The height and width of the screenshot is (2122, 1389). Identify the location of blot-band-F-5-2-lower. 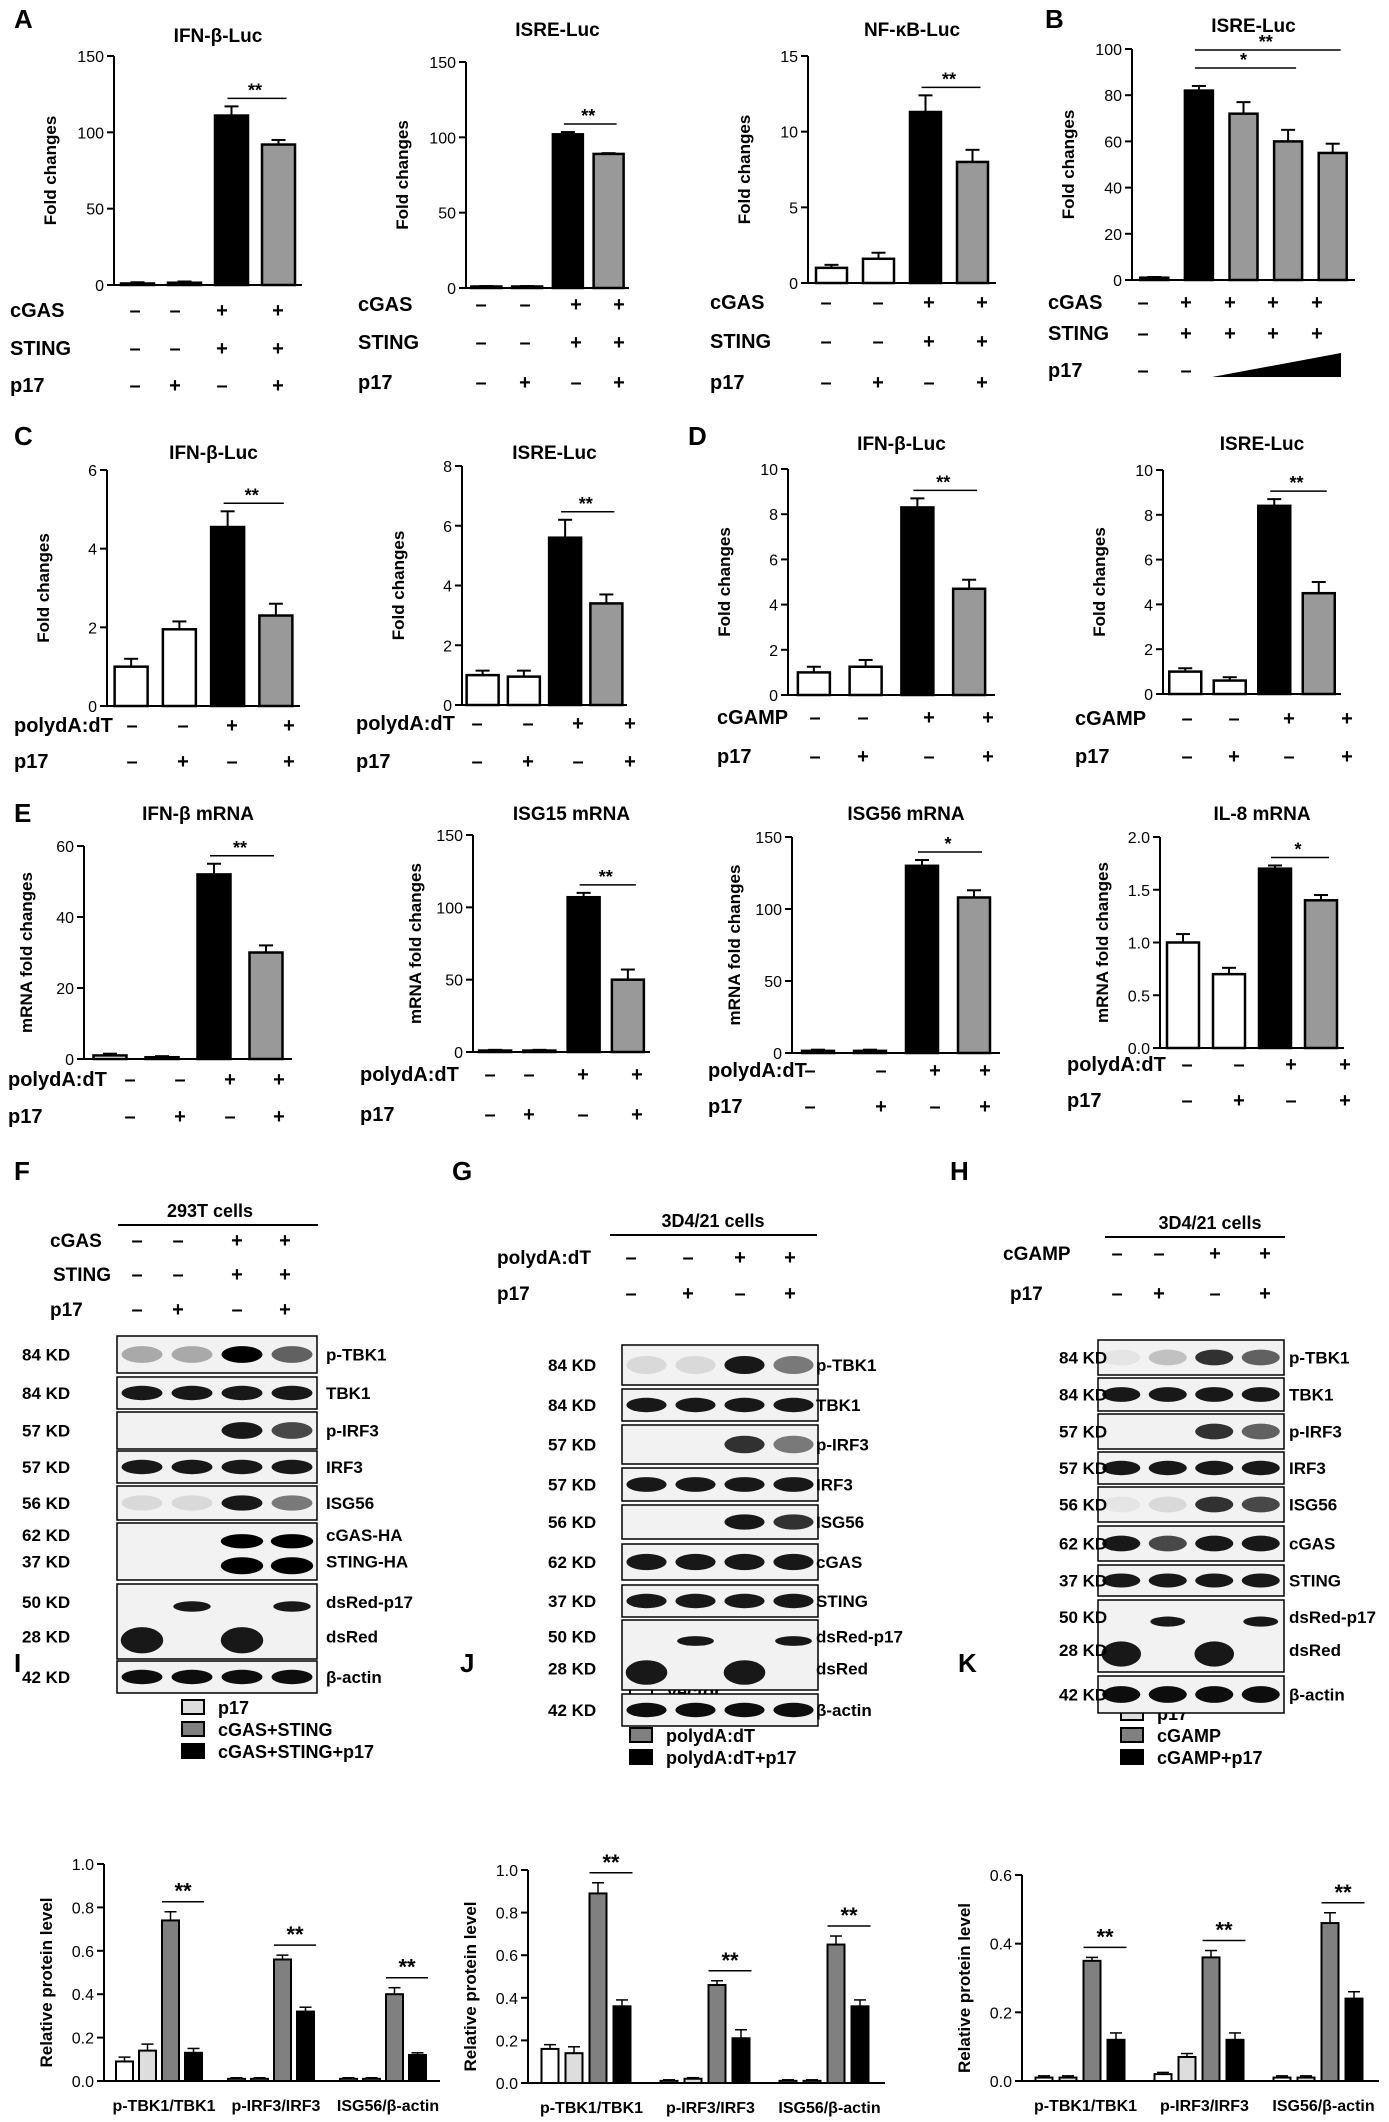
(242, 1566).